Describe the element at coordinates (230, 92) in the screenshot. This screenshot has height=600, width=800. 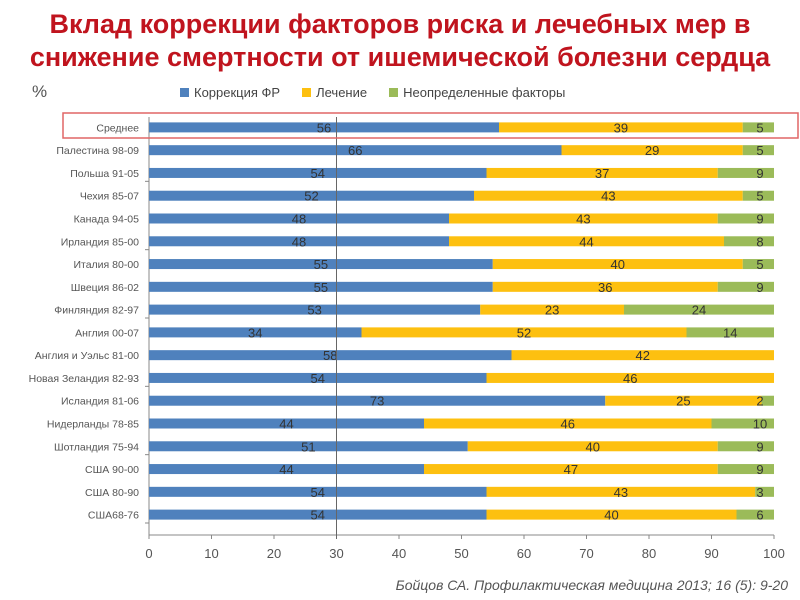
I see `legend-item-risk-correction: Коррекция ФР` at that location.